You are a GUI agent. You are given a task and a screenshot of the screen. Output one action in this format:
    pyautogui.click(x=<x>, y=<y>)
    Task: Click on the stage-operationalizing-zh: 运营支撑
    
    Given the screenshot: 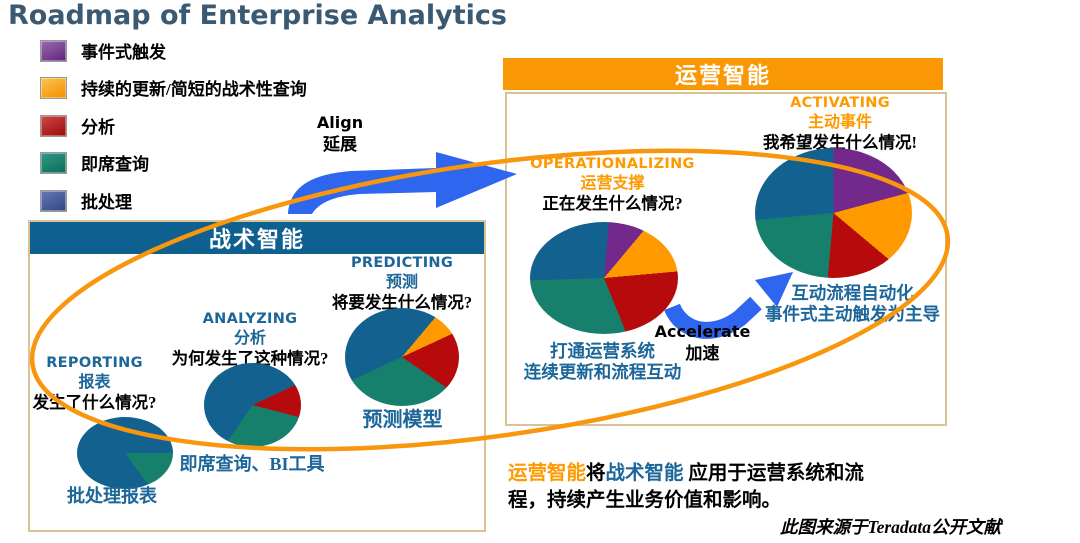 What is the action you would take?
    pyautogui.click(x=612, y=183)
    